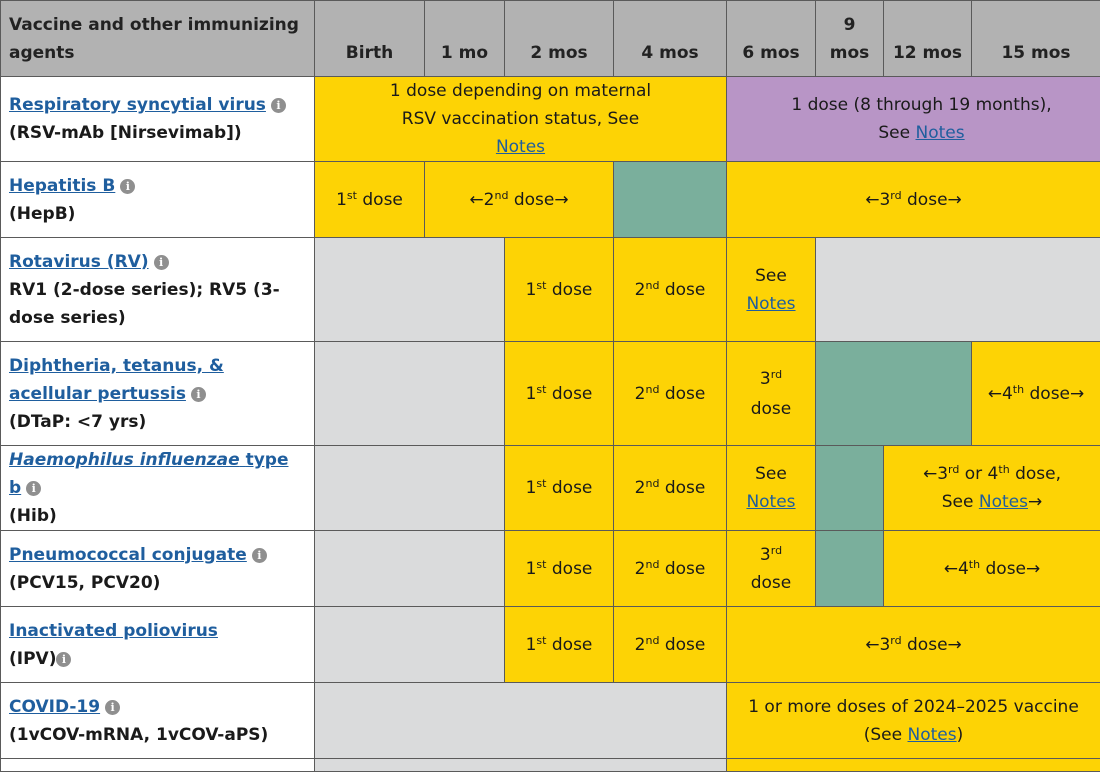 The image size is (1100, 772). Describe the element at coordinates (144, 304) in the screenshot. I see `rv-subtitle: RV1 (2-dose series); RV5 (3-dose series)` at that location.